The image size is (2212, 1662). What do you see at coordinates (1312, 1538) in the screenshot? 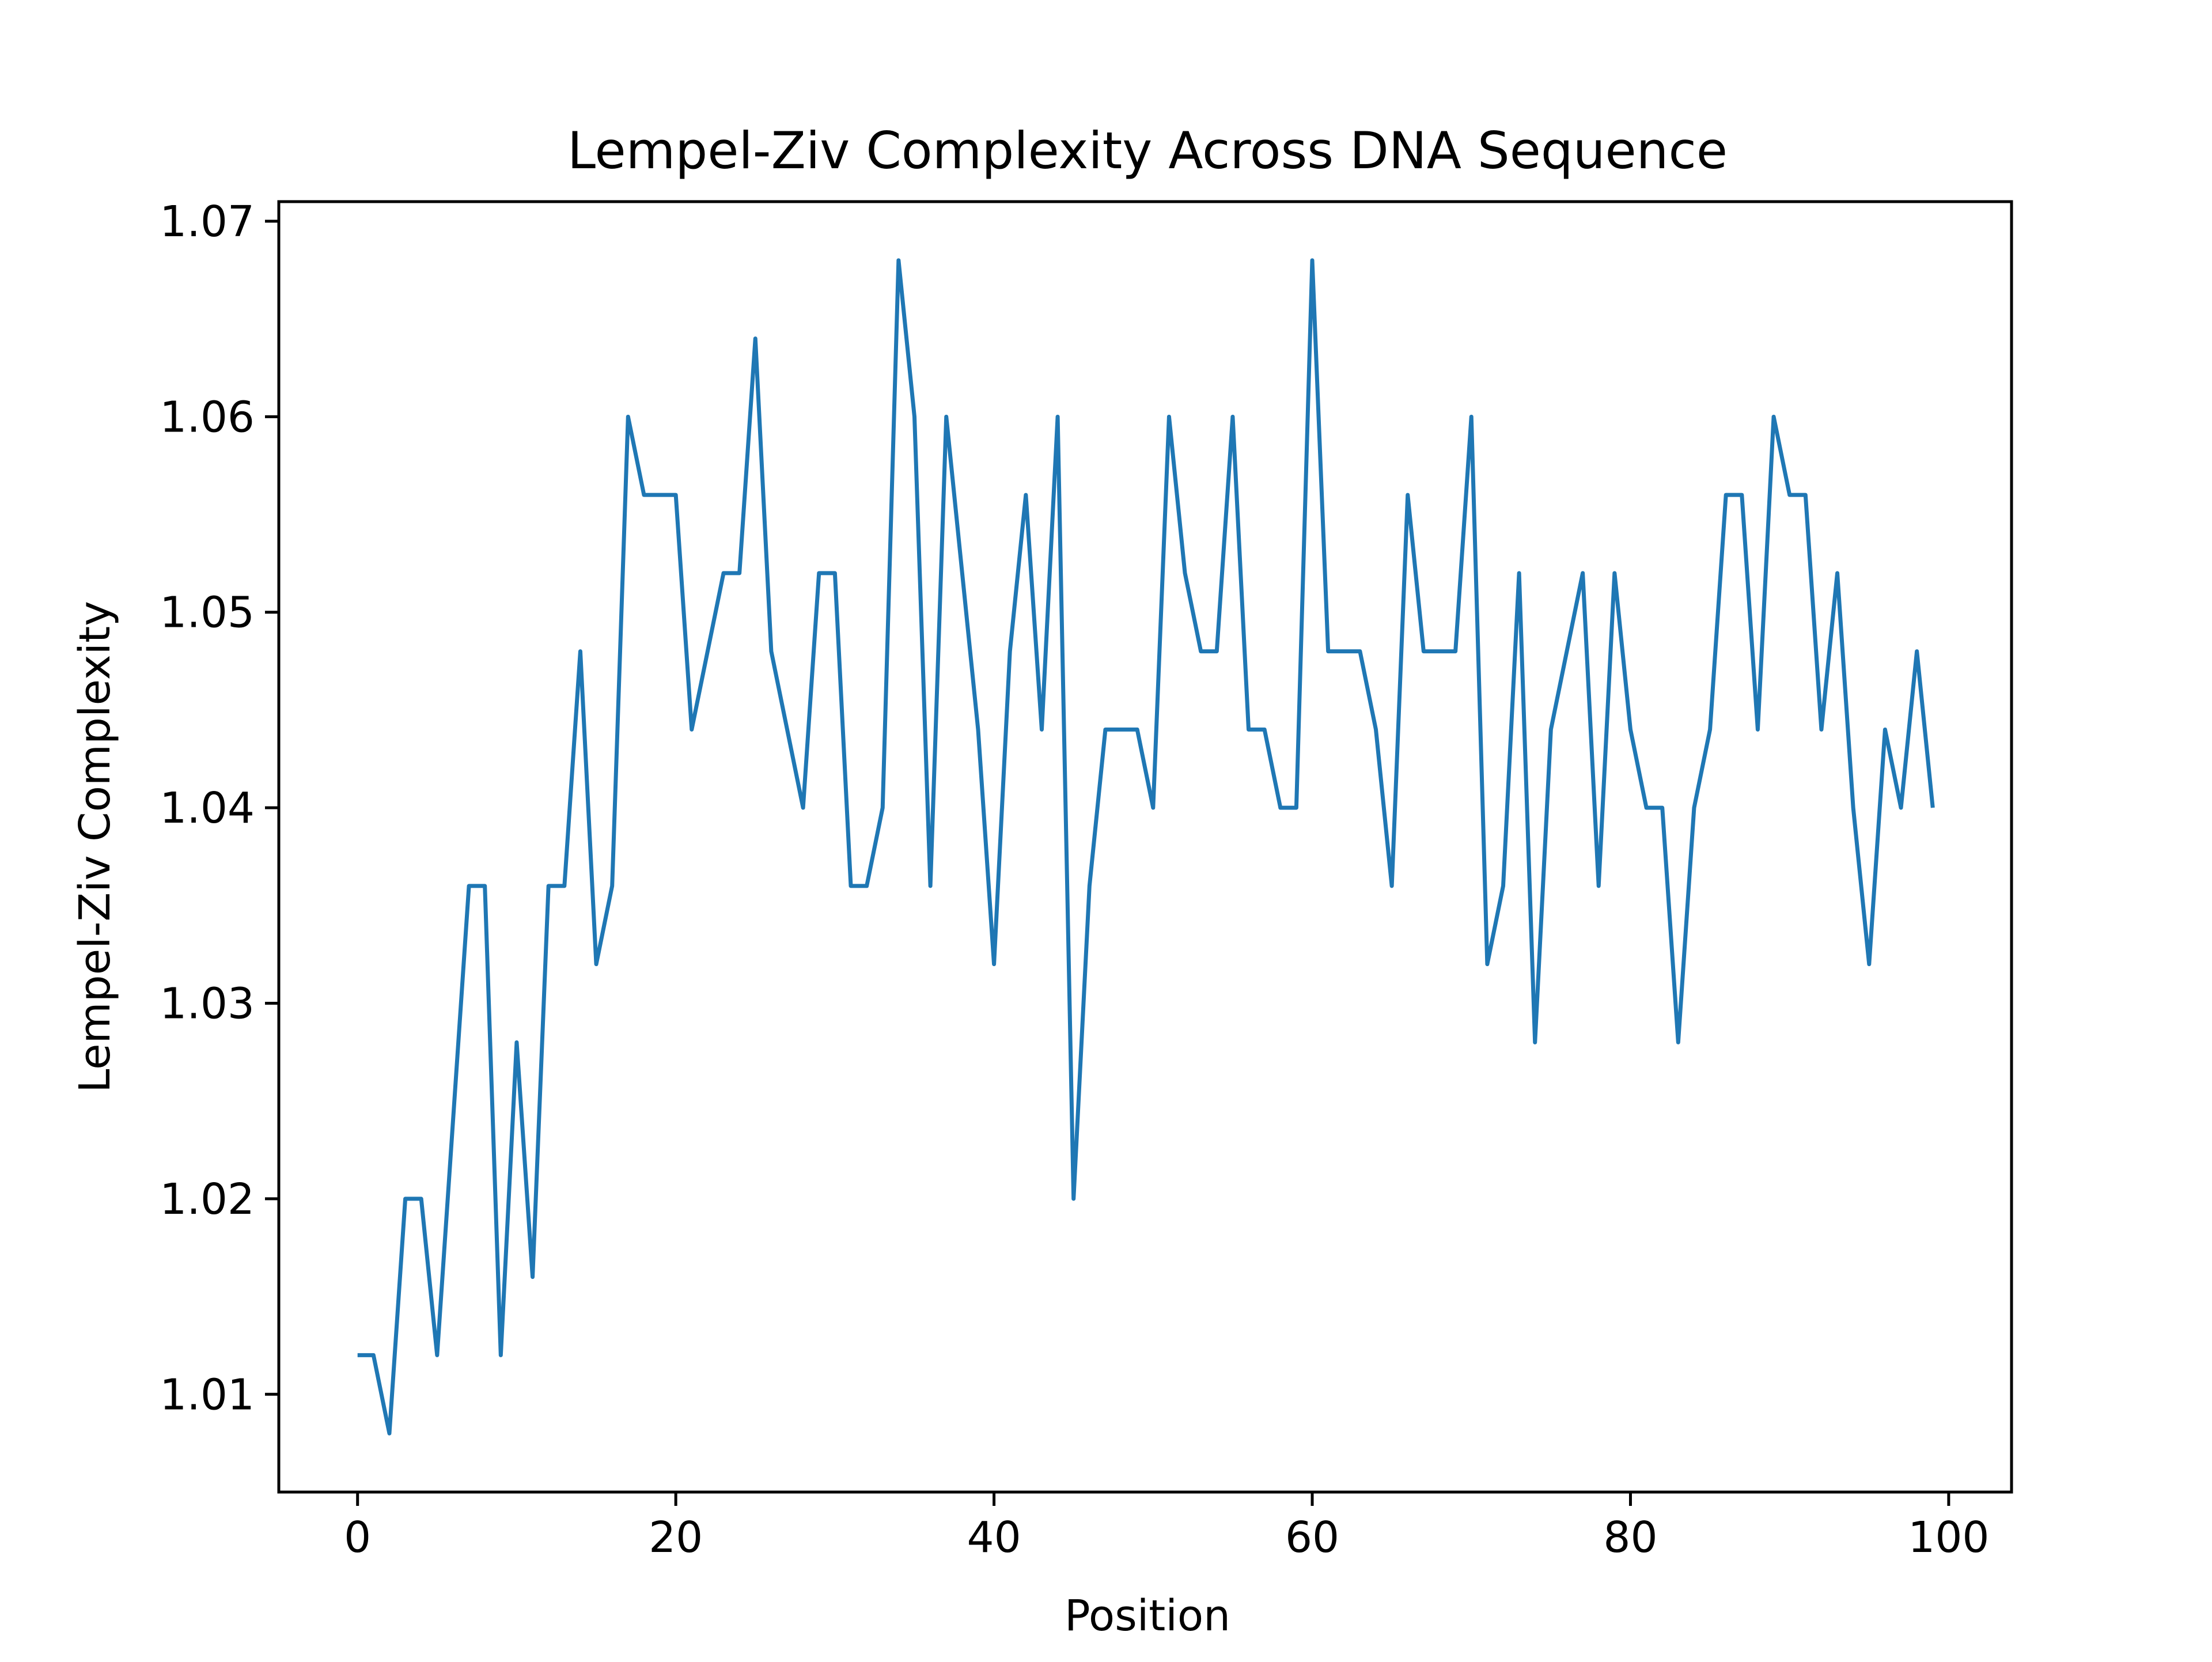
I see `x-tick-label: 60` at bounding box center [1312, 1538].